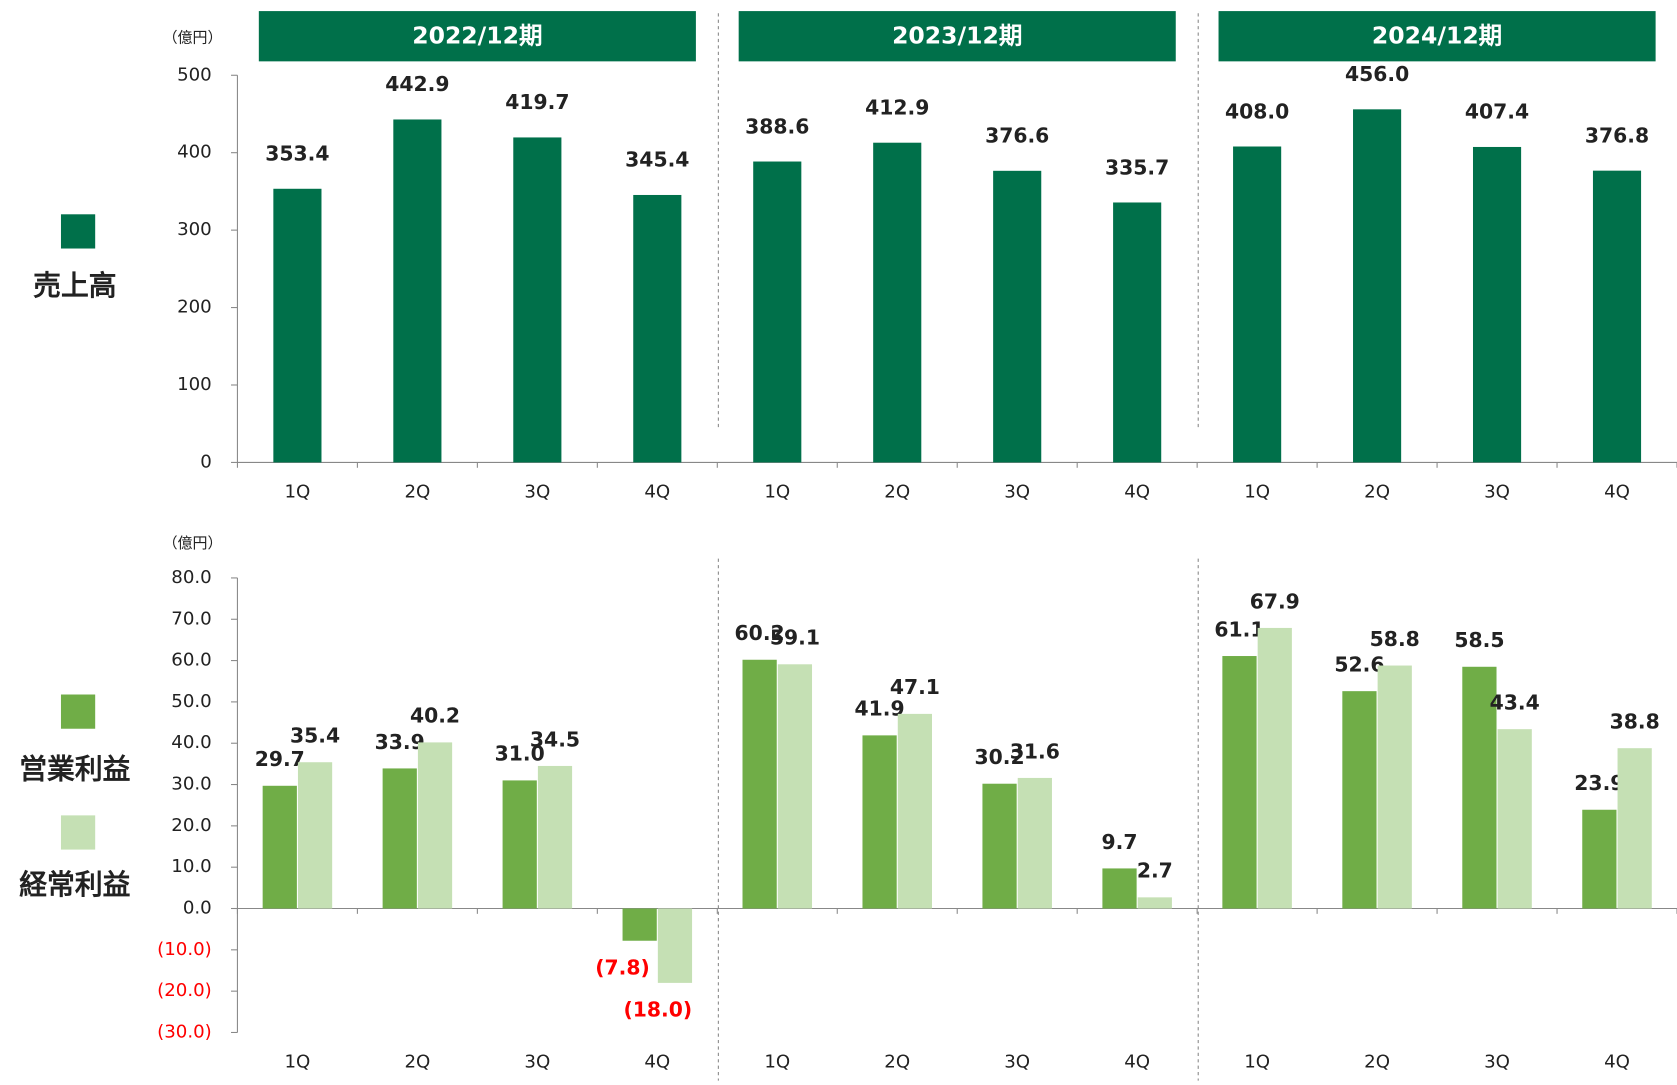  Describe the element at coordinates (1239, 629) in the screenshot. I see `value-label: 61.1` at that location.